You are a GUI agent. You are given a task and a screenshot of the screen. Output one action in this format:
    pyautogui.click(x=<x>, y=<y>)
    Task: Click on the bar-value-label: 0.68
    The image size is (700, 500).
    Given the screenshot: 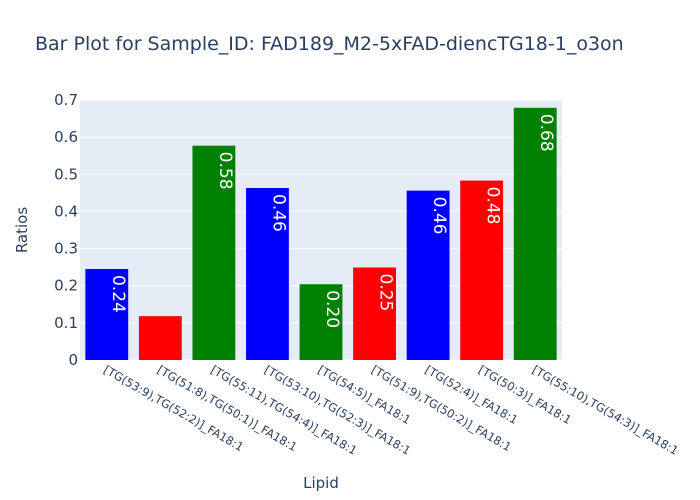 What is the action you would take?
    pyautogui.click(x=546, y=133)
    